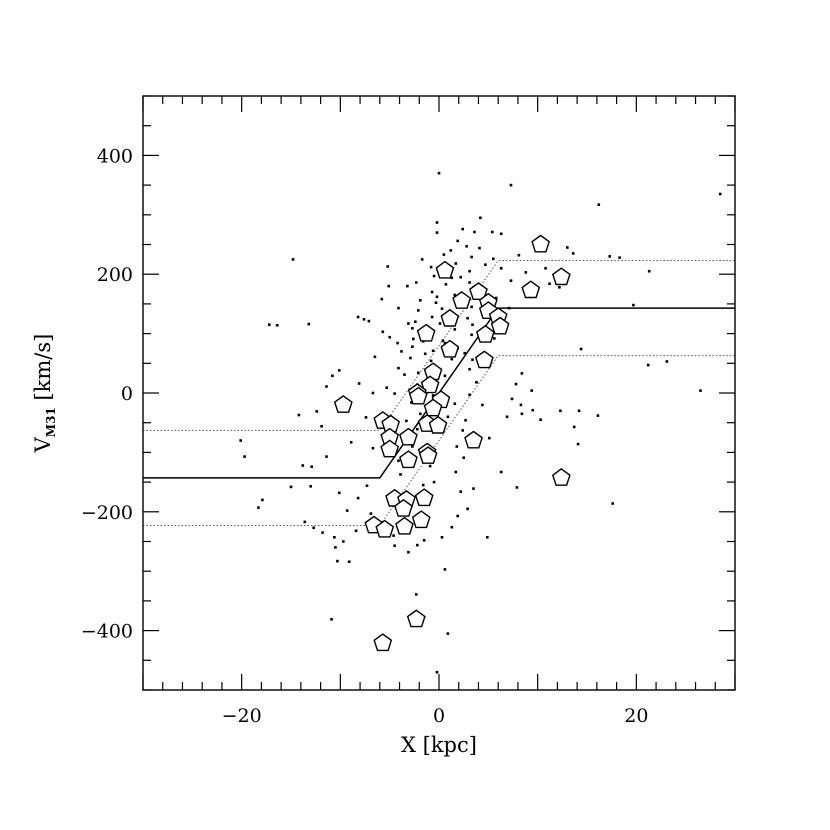  I want to click on x-tick-label: 20, so click(636, 716).